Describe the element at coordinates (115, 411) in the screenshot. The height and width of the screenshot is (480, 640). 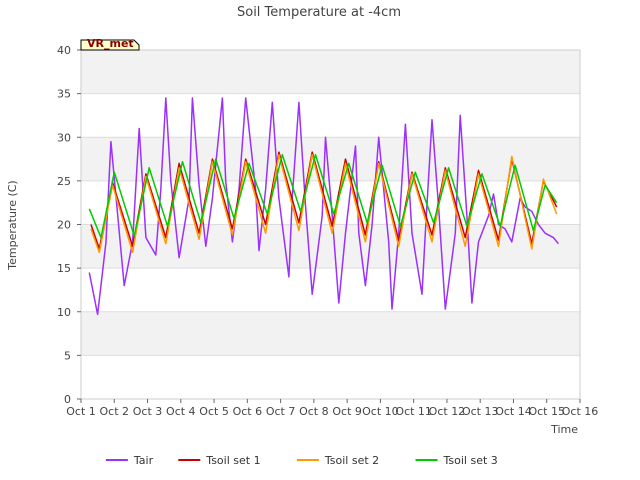
I see `x-tick-label: Oct 2` at that location.